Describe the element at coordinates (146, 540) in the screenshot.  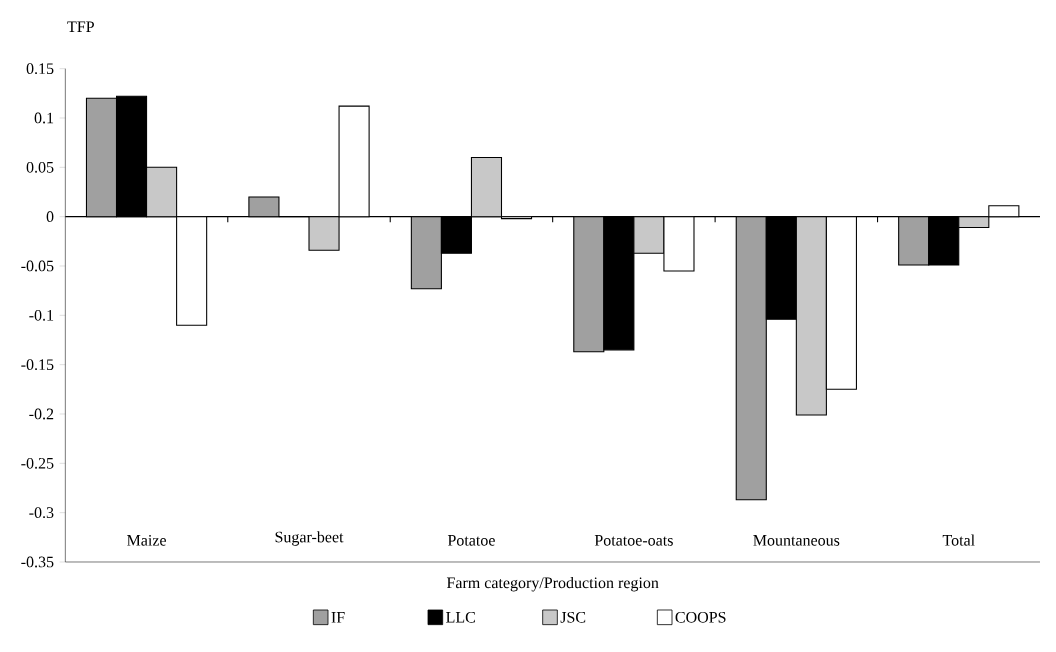
I see `x-tick-label: Maize` at that location.